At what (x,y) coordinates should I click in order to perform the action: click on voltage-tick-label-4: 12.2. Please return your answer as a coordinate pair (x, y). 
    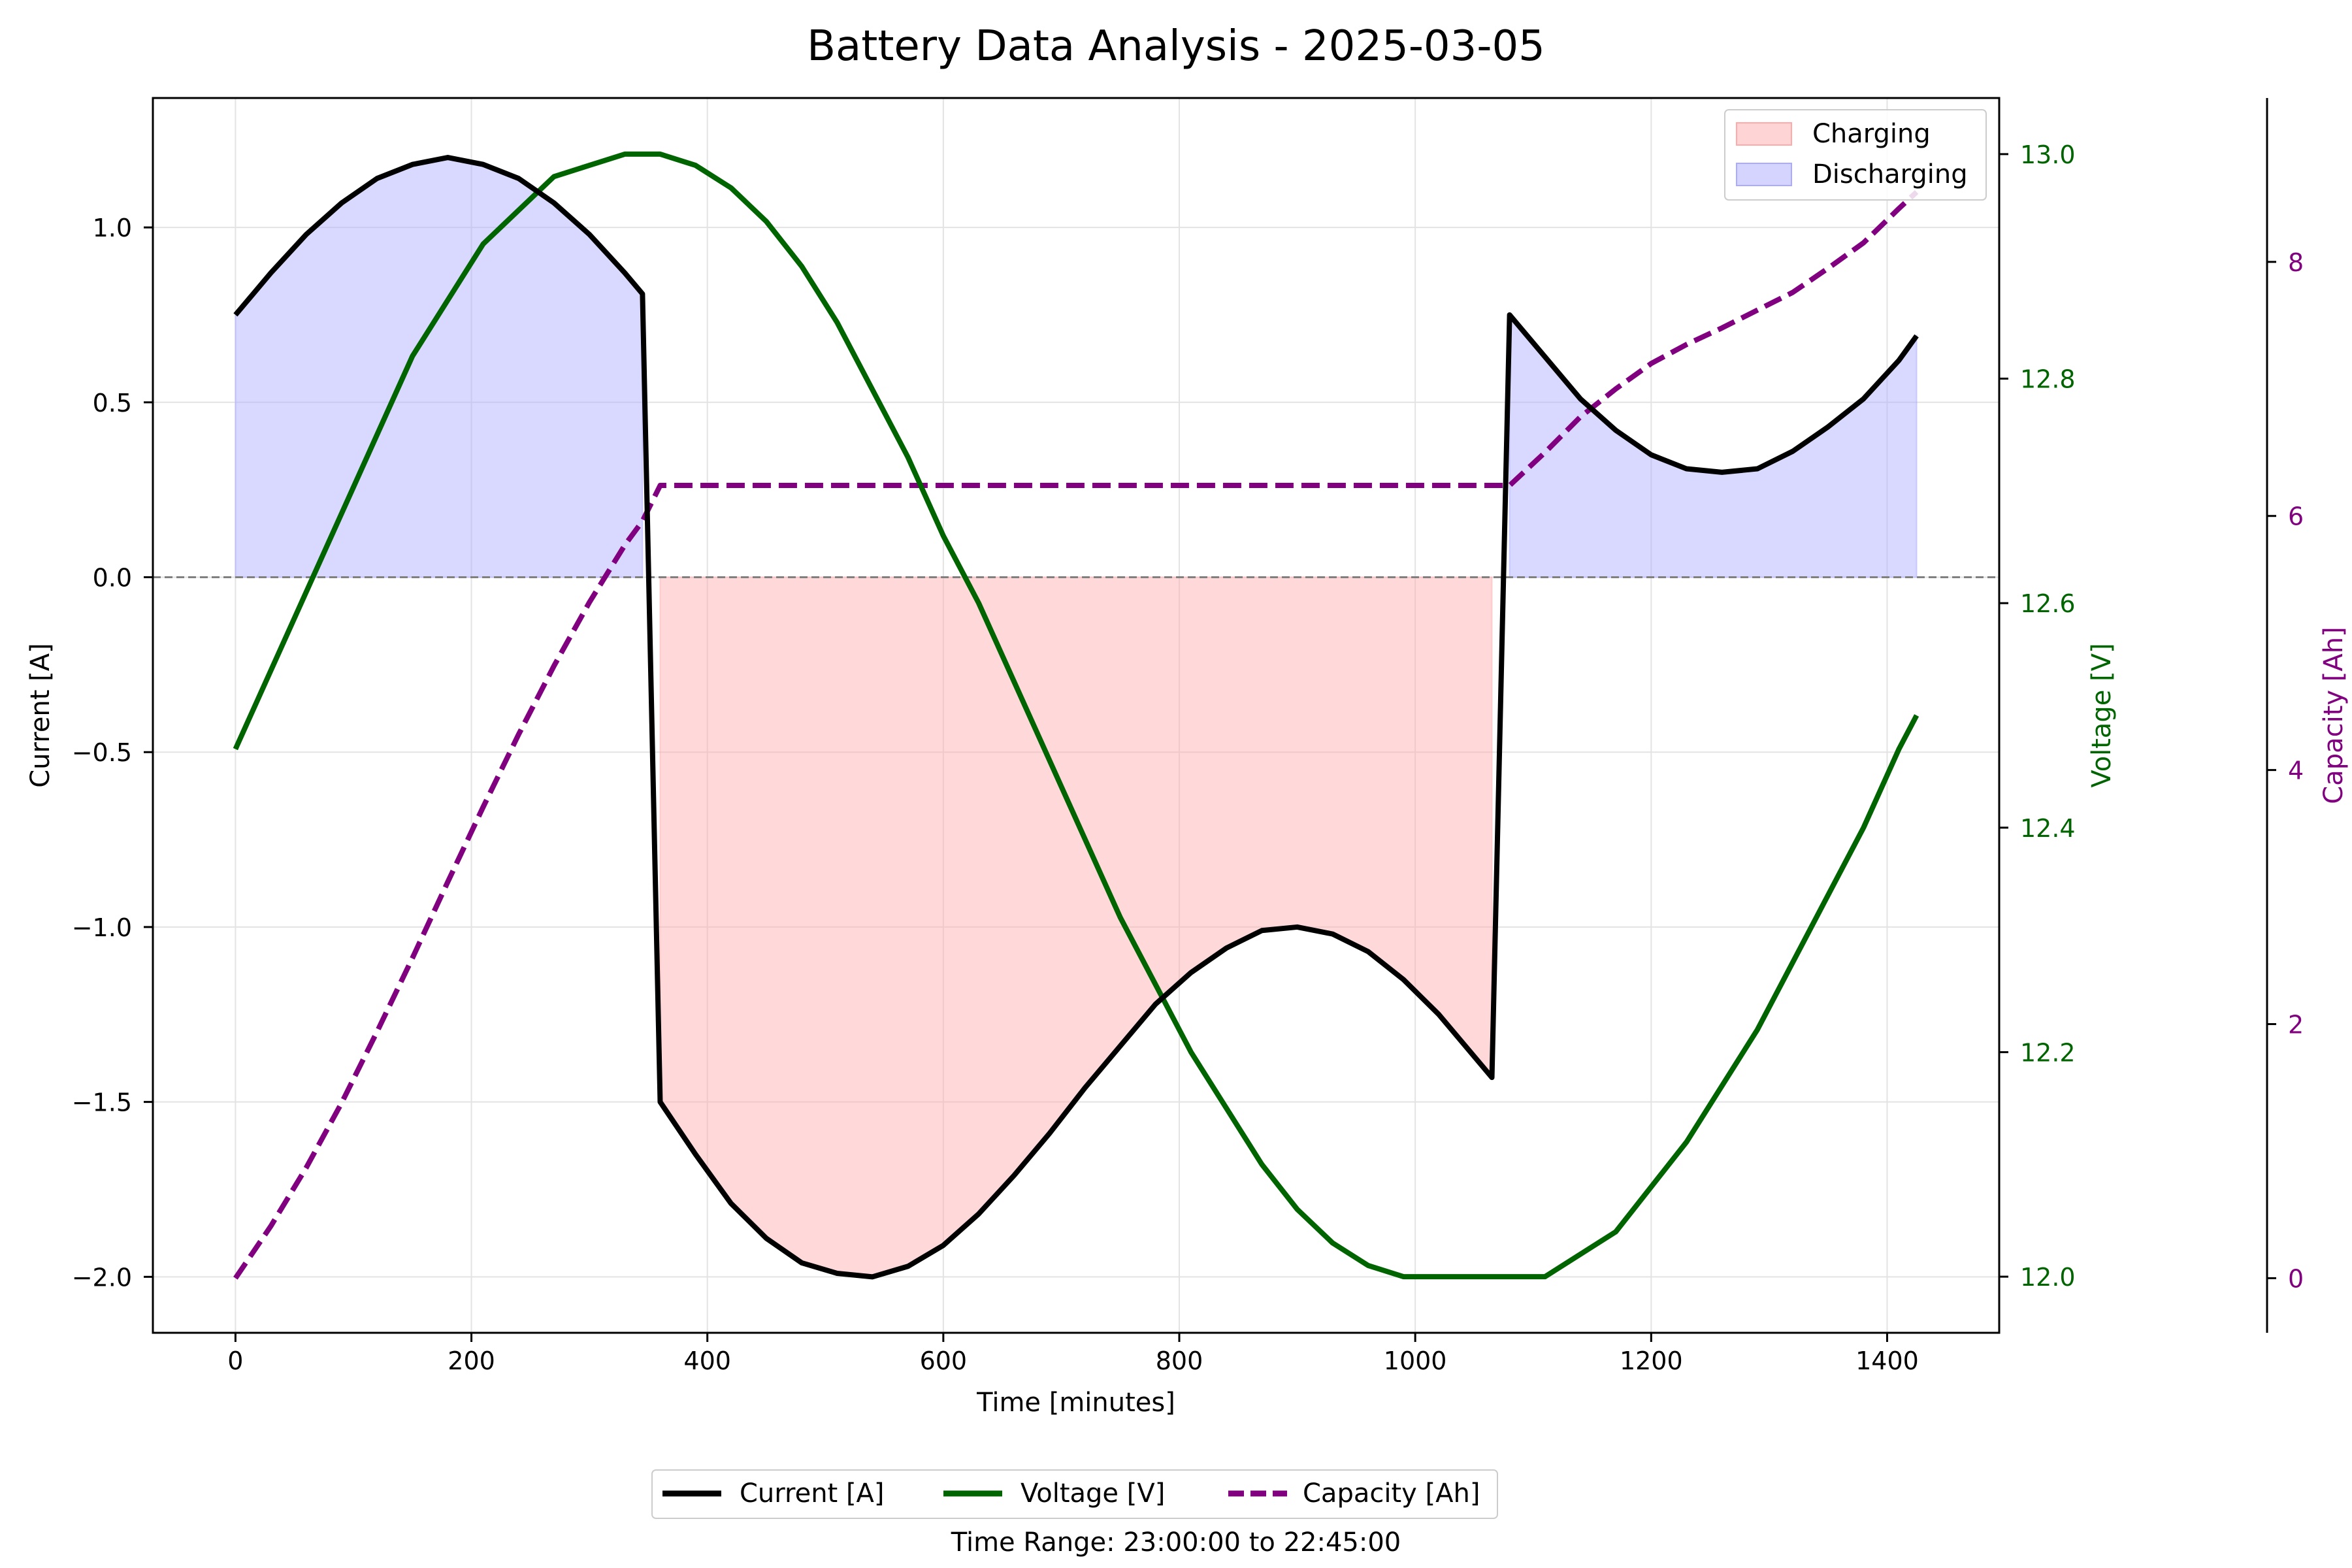
    Looking at the image, I should click on (2048, 1052).